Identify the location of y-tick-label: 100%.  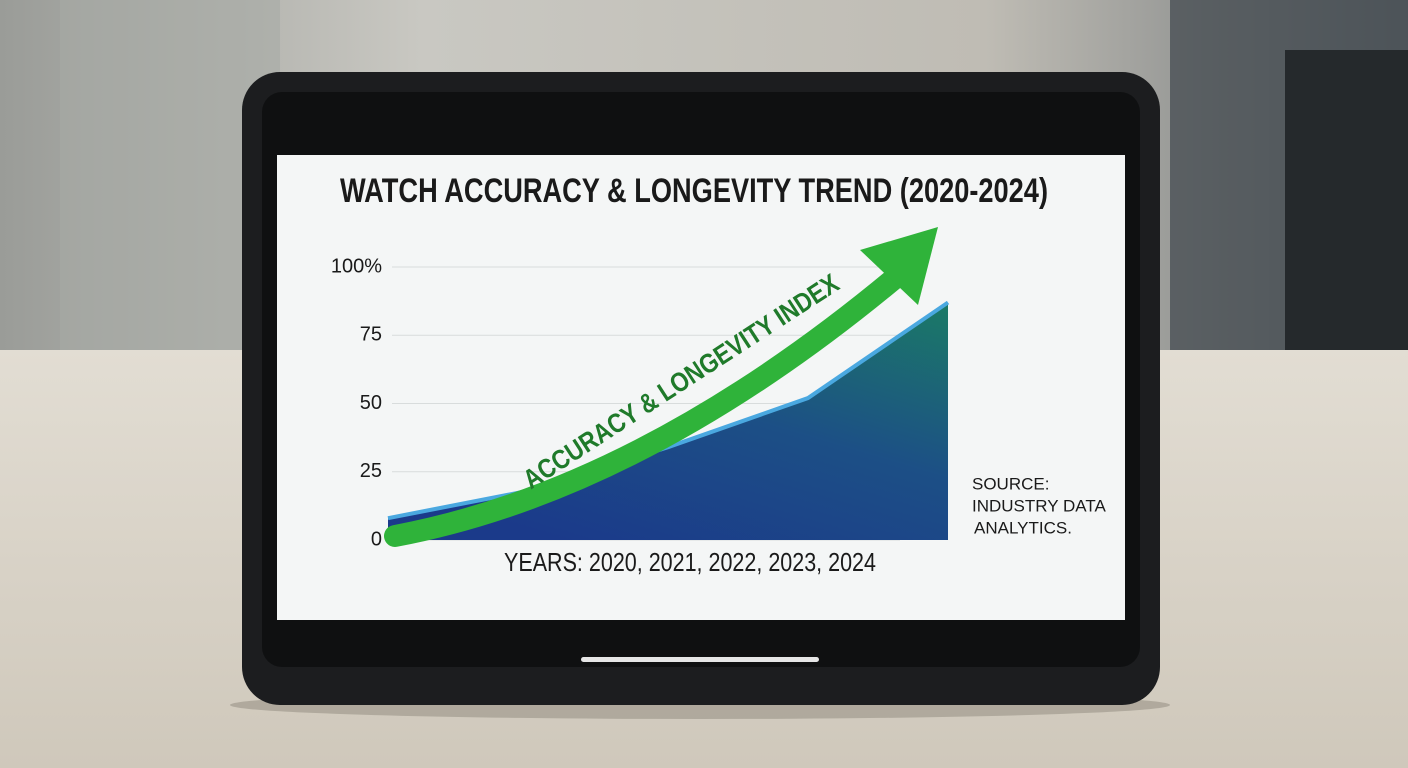
(356, 266).